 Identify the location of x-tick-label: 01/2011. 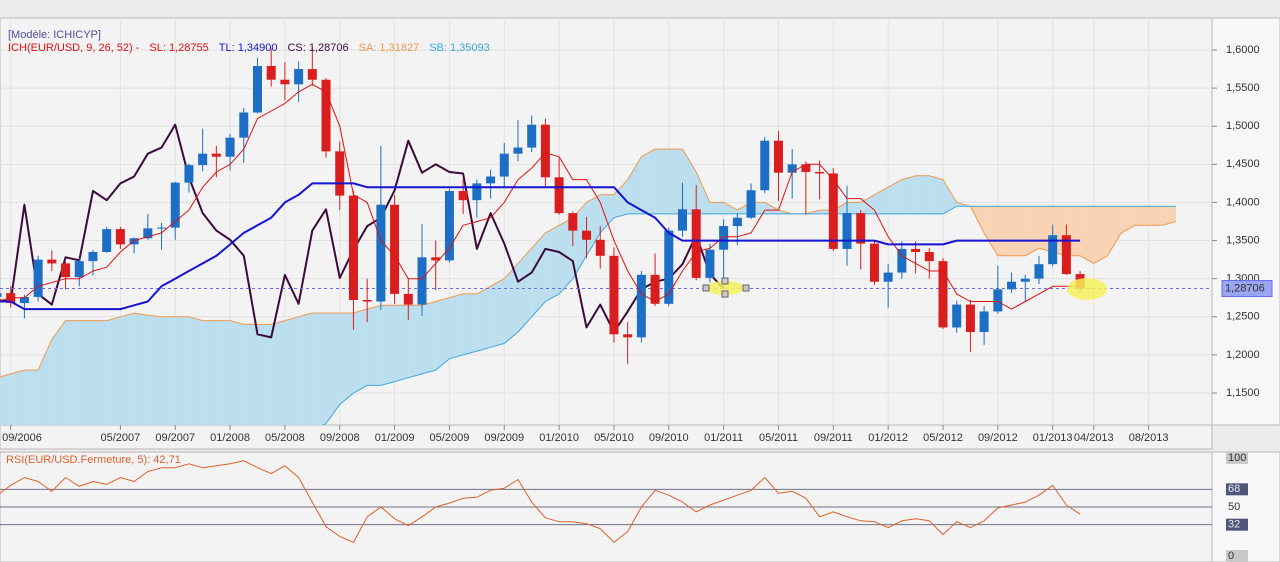
(723, 438).